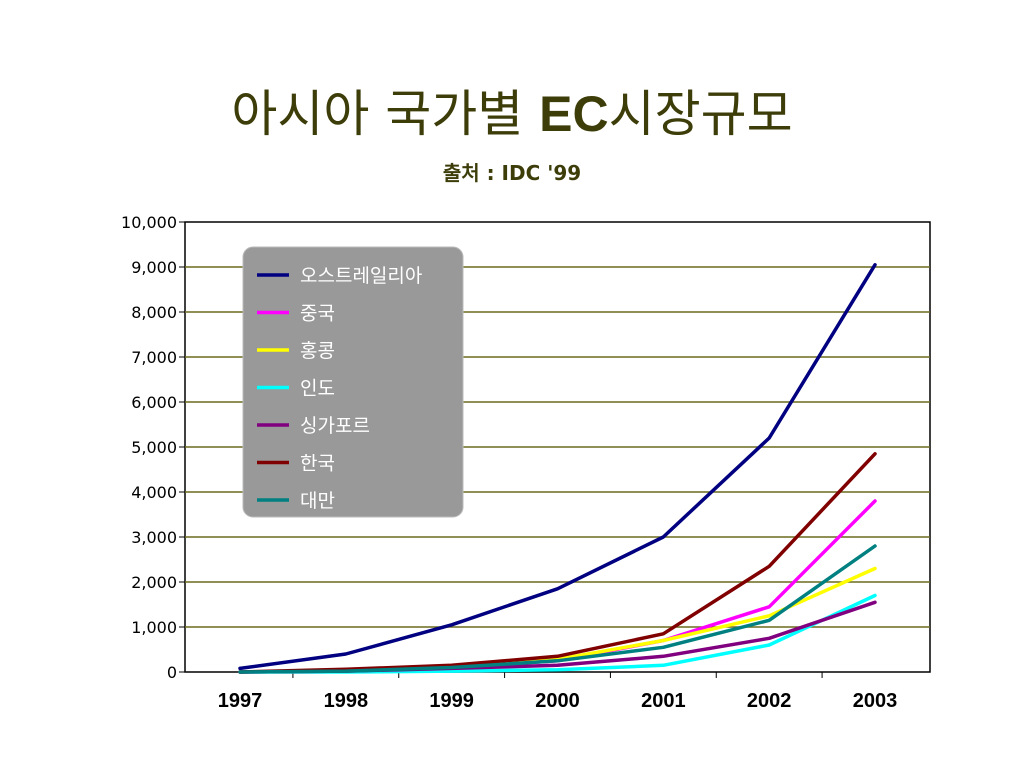 The image size is (1024, 768). Describe the element at coordinates (875, 701) in the screenshot. I see `x-tick-label: 2003` at that location.